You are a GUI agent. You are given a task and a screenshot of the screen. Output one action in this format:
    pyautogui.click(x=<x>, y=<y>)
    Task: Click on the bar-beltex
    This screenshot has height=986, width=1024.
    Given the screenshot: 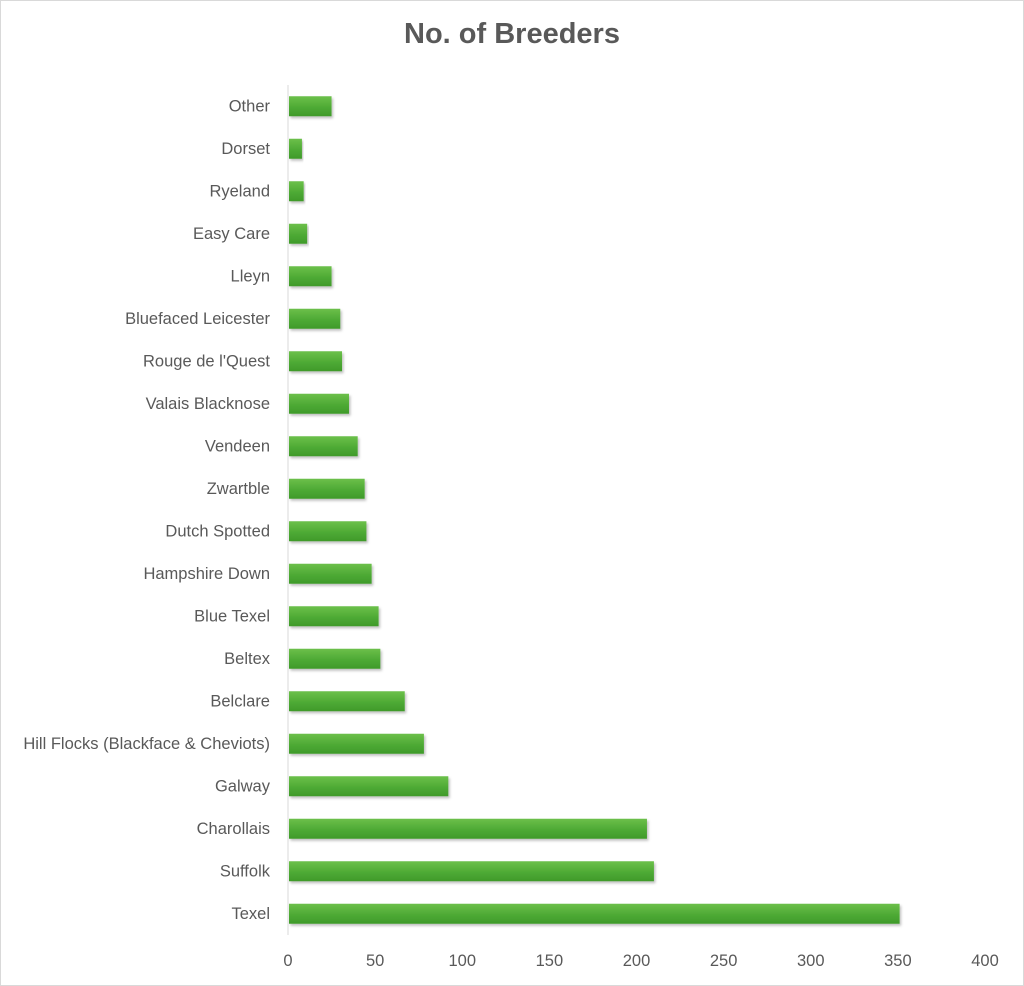 What is the action you would take?
    pyautogui.click(x=335, y=658)
    